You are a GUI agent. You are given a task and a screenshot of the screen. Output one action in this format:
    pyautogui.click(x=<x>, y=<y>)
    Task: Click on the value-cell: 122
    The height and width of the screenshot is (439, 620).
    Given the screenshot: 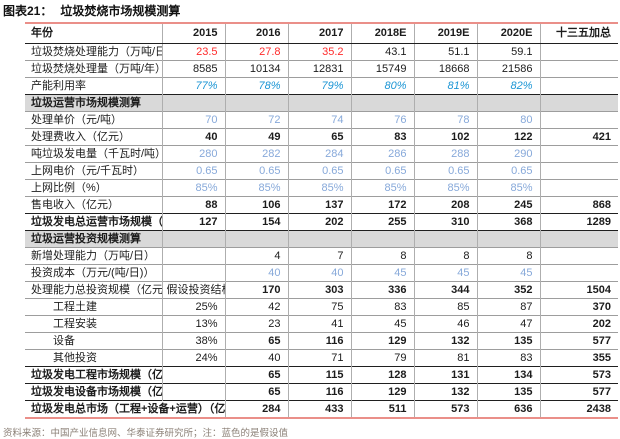 What is the action you would take?
    pyautogui.click(x=508, y=137)
    